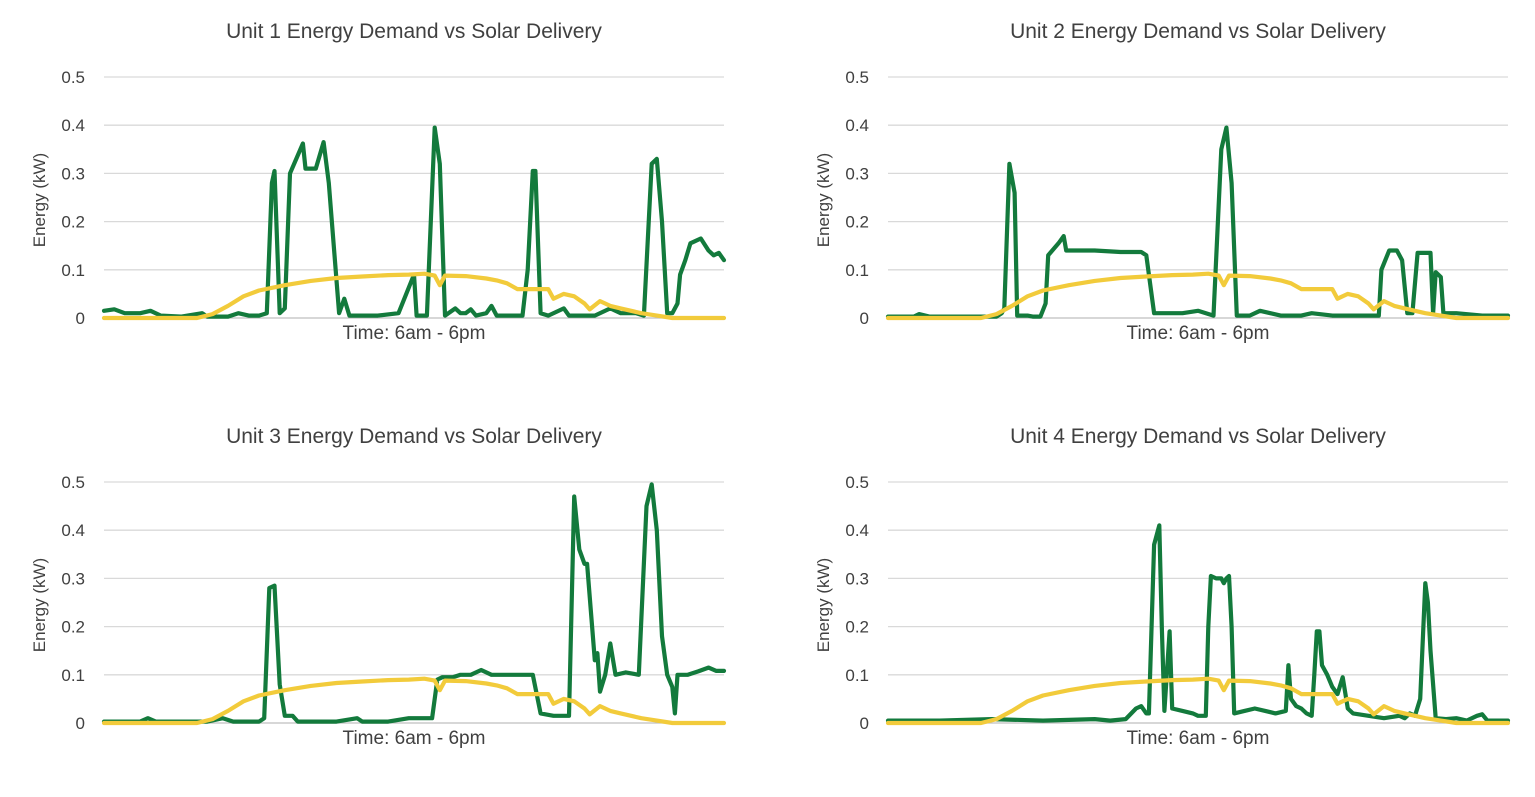 This screenshot has height=797, width=1535. I want to click on chart-title: Unit 4 Energy Demand vs Solar Delivery, so click(1198, 436).